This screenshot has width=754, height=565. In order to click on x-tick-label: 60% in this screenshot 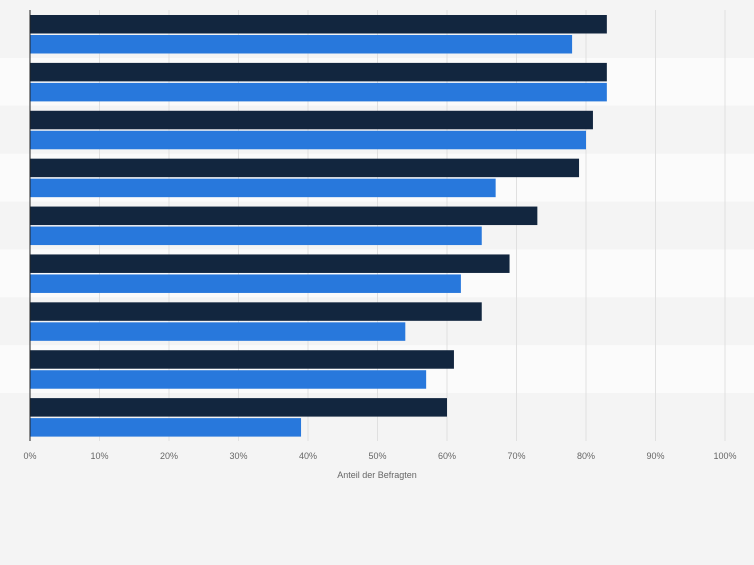, I will do `click(447, 456)`.